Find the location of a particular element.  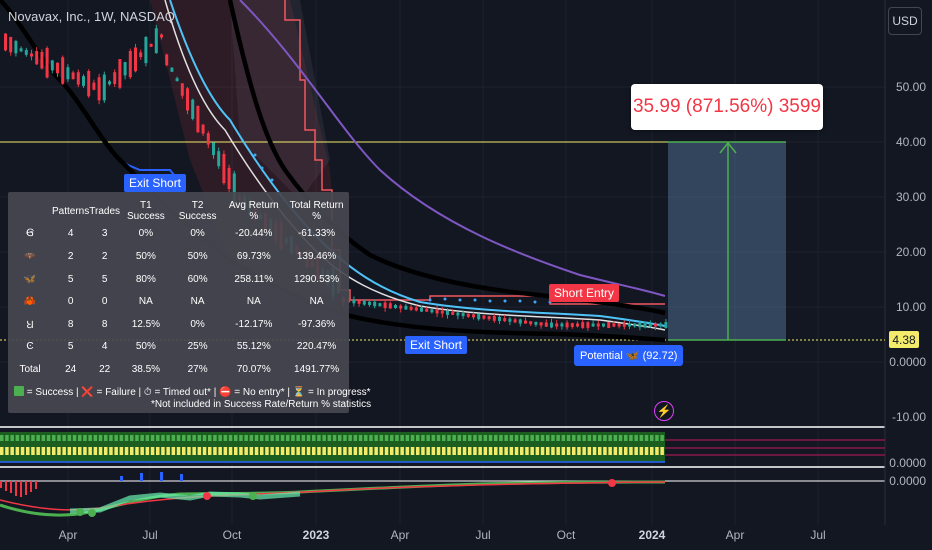

stats-cell: 22 is located at coordinates (105, 369).